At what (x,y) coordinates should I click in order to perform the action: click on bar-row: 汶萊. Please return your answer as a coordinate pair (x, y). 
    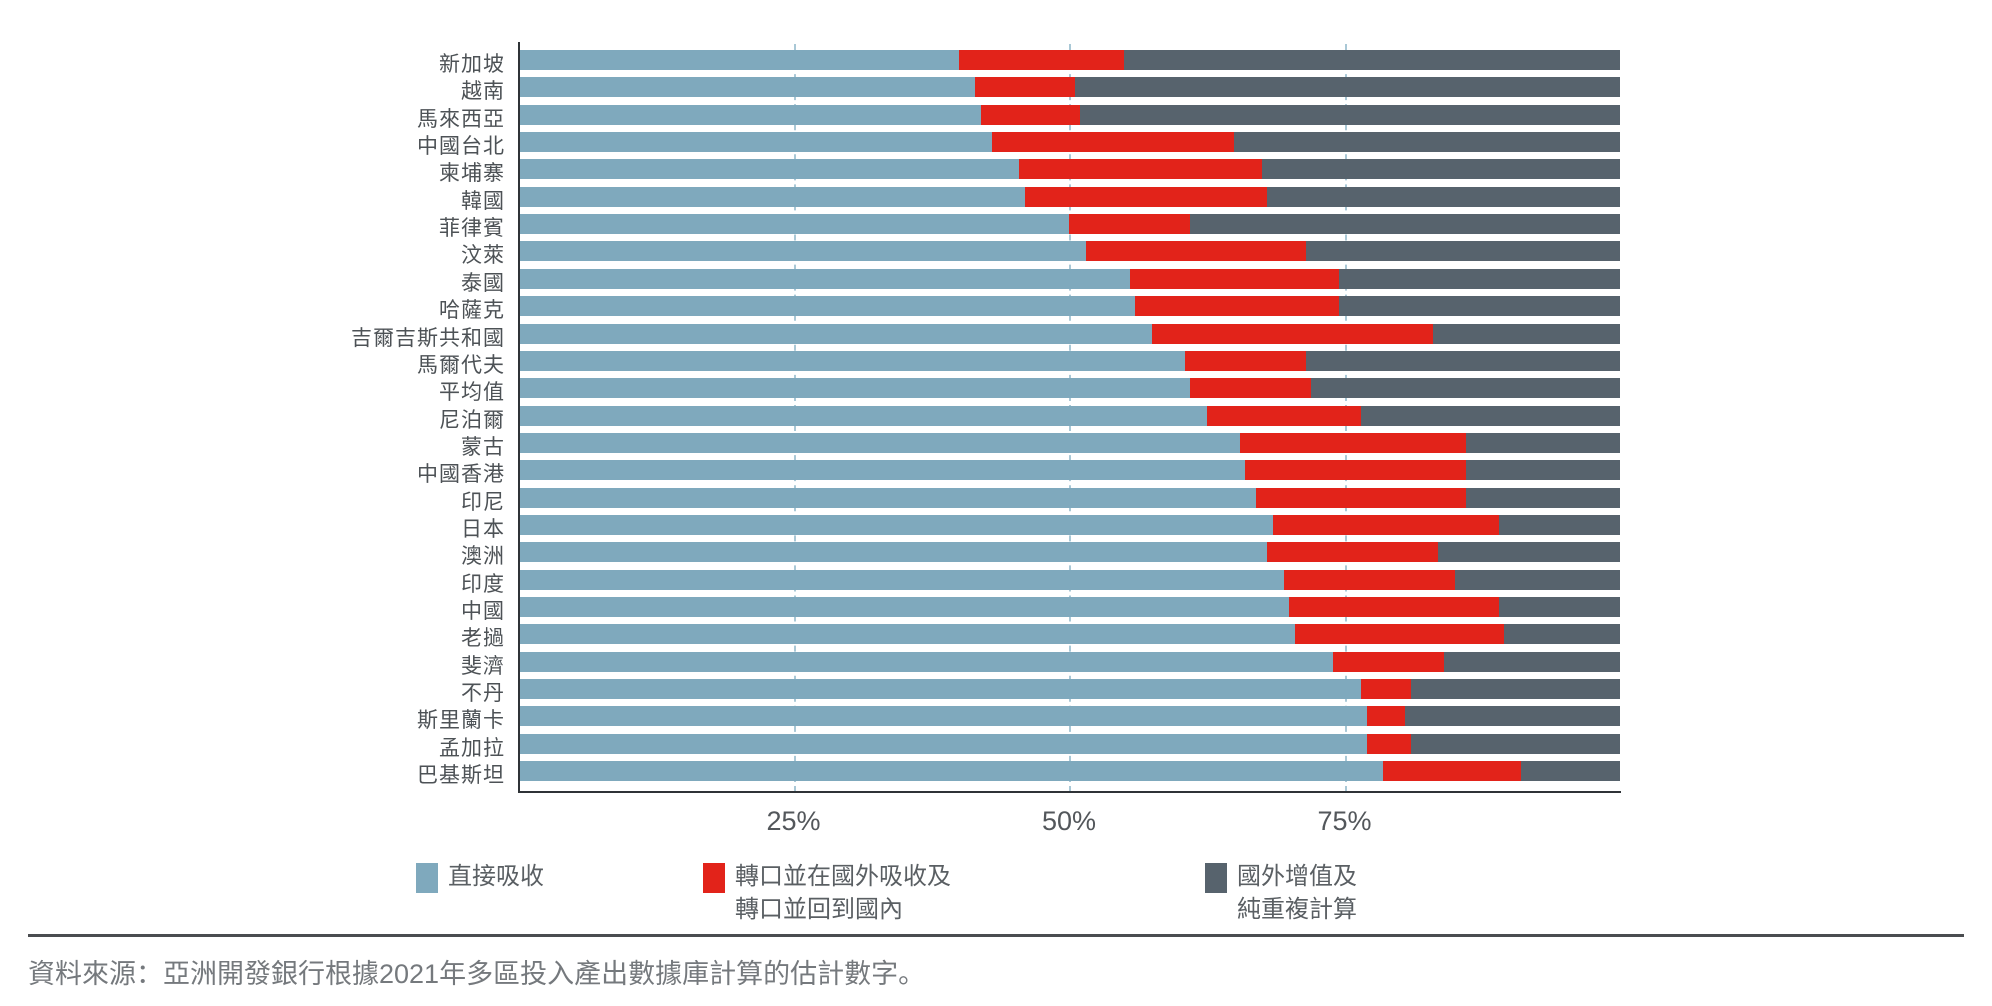
    Looking at the image, I should click on (996, 252).